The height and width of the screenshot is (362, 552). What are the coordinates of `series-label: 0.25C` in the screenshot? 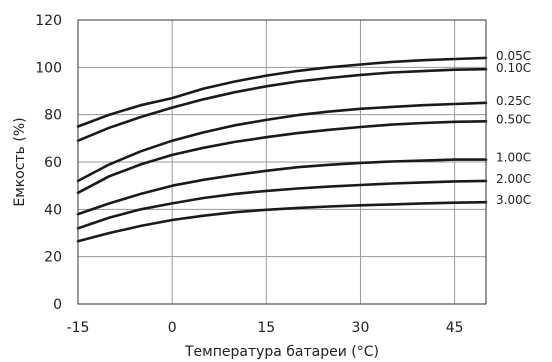 It's located at (513, 101).